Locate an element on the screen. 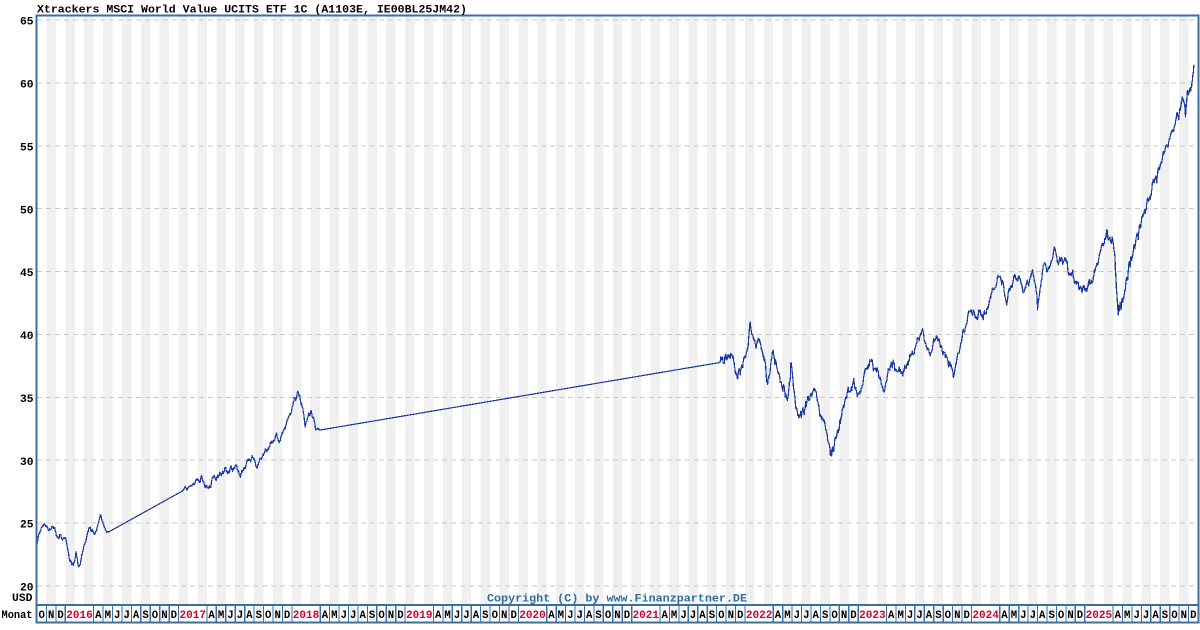 This screenshot has height=630, width=1200. svg-text: 2016 is located at coordinates (79, 616).